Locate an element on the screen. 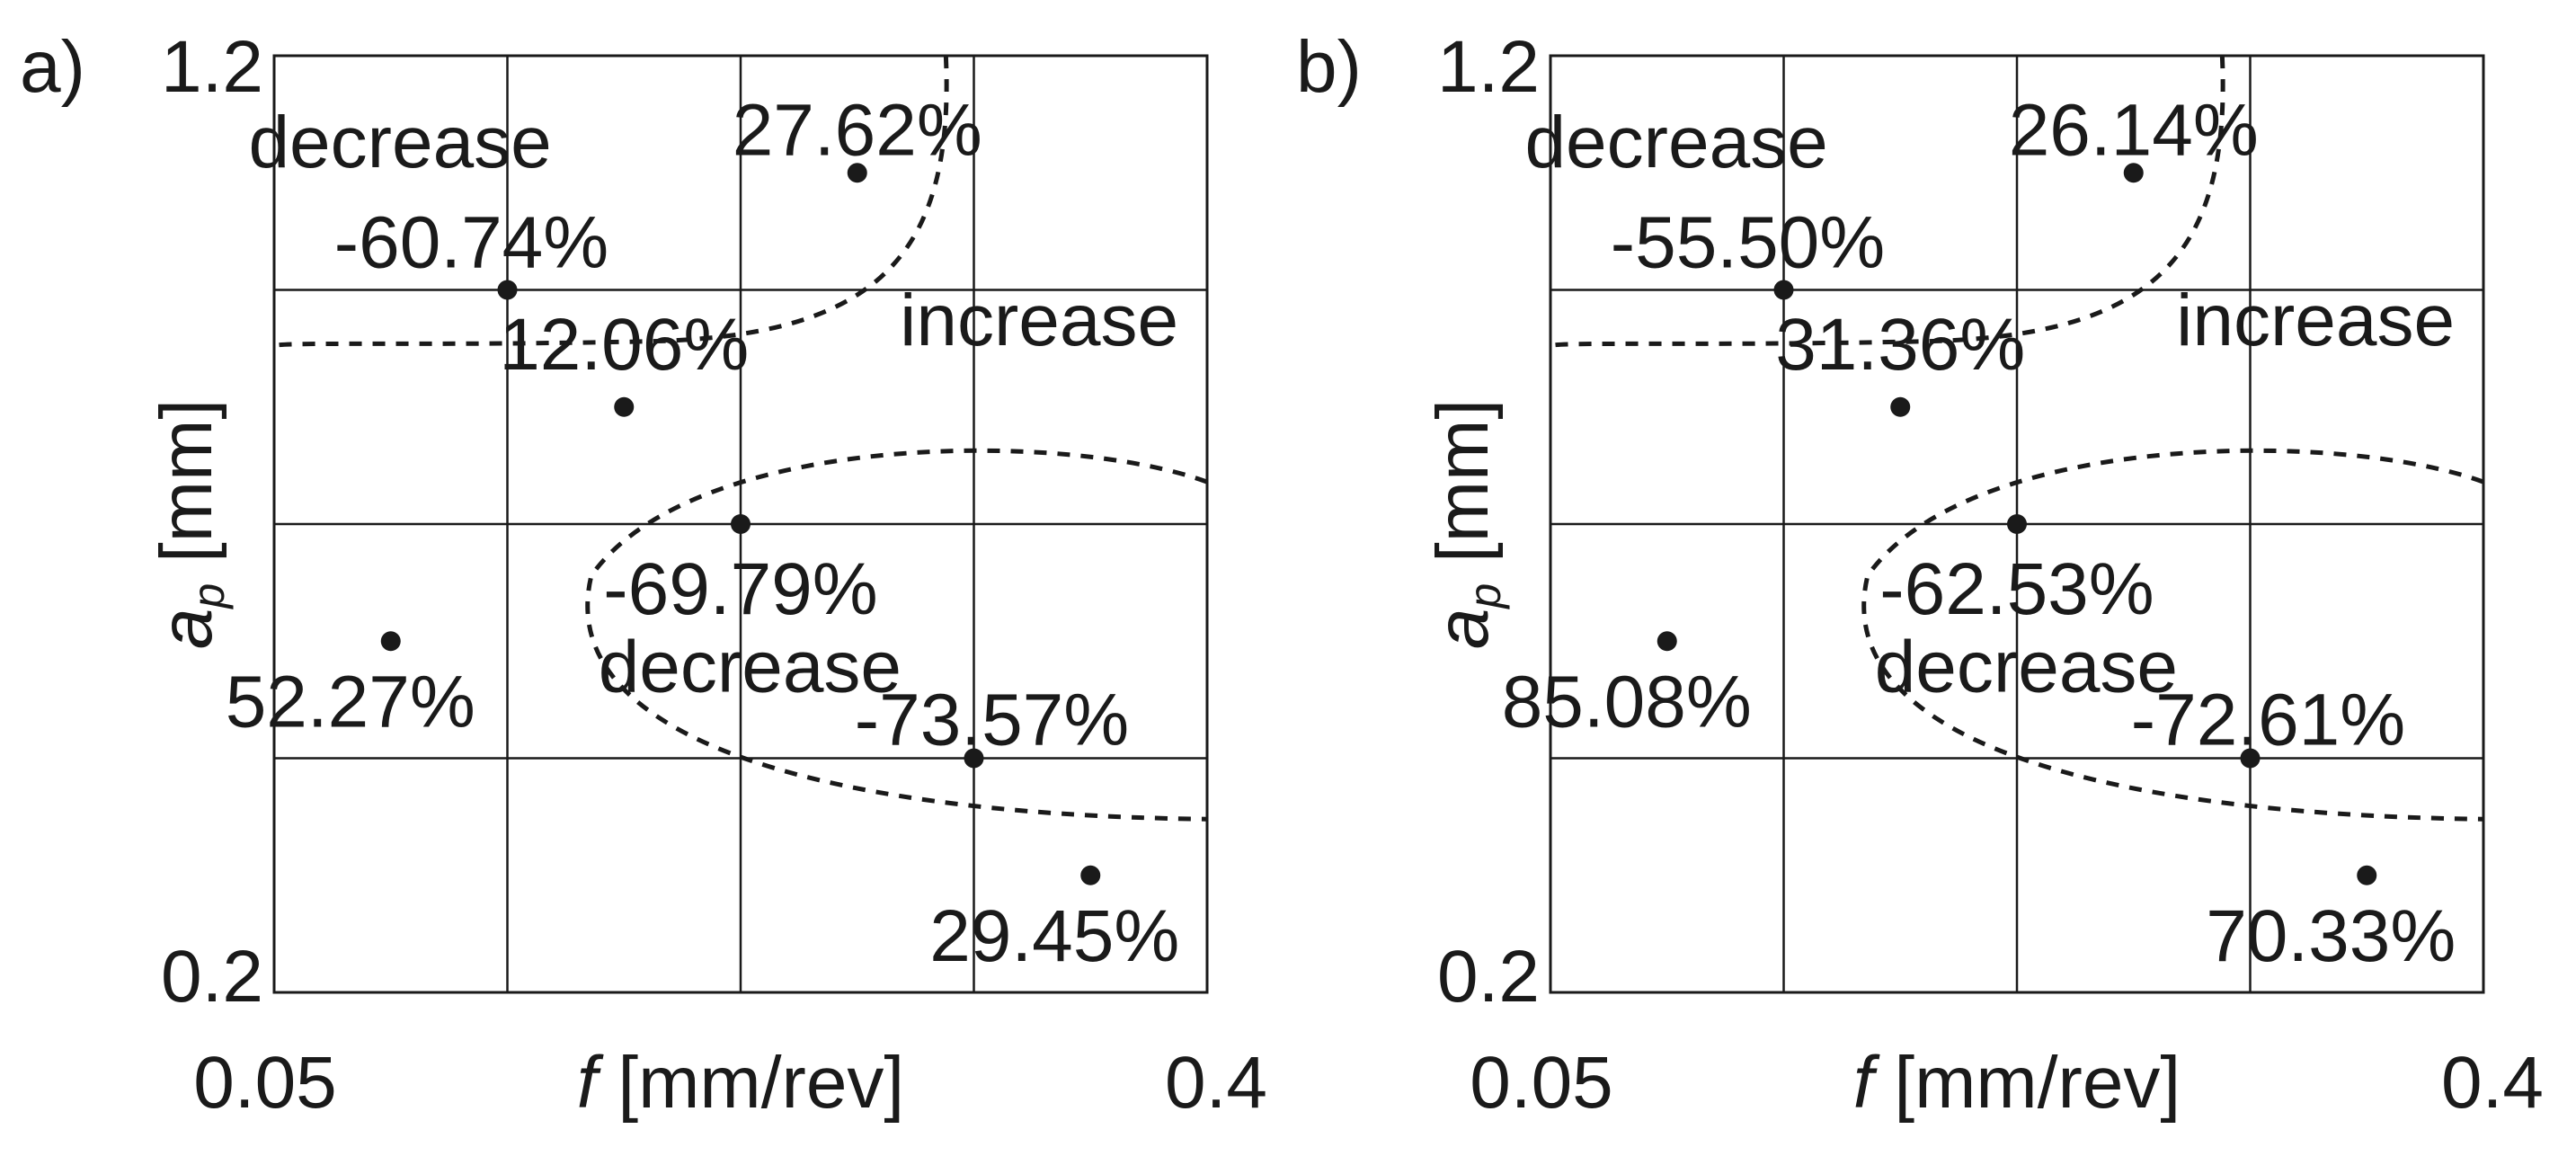 The height and width of the screenshot is (1156, 2576). data-label: 31.36% is located at coordinates (1900, 345).